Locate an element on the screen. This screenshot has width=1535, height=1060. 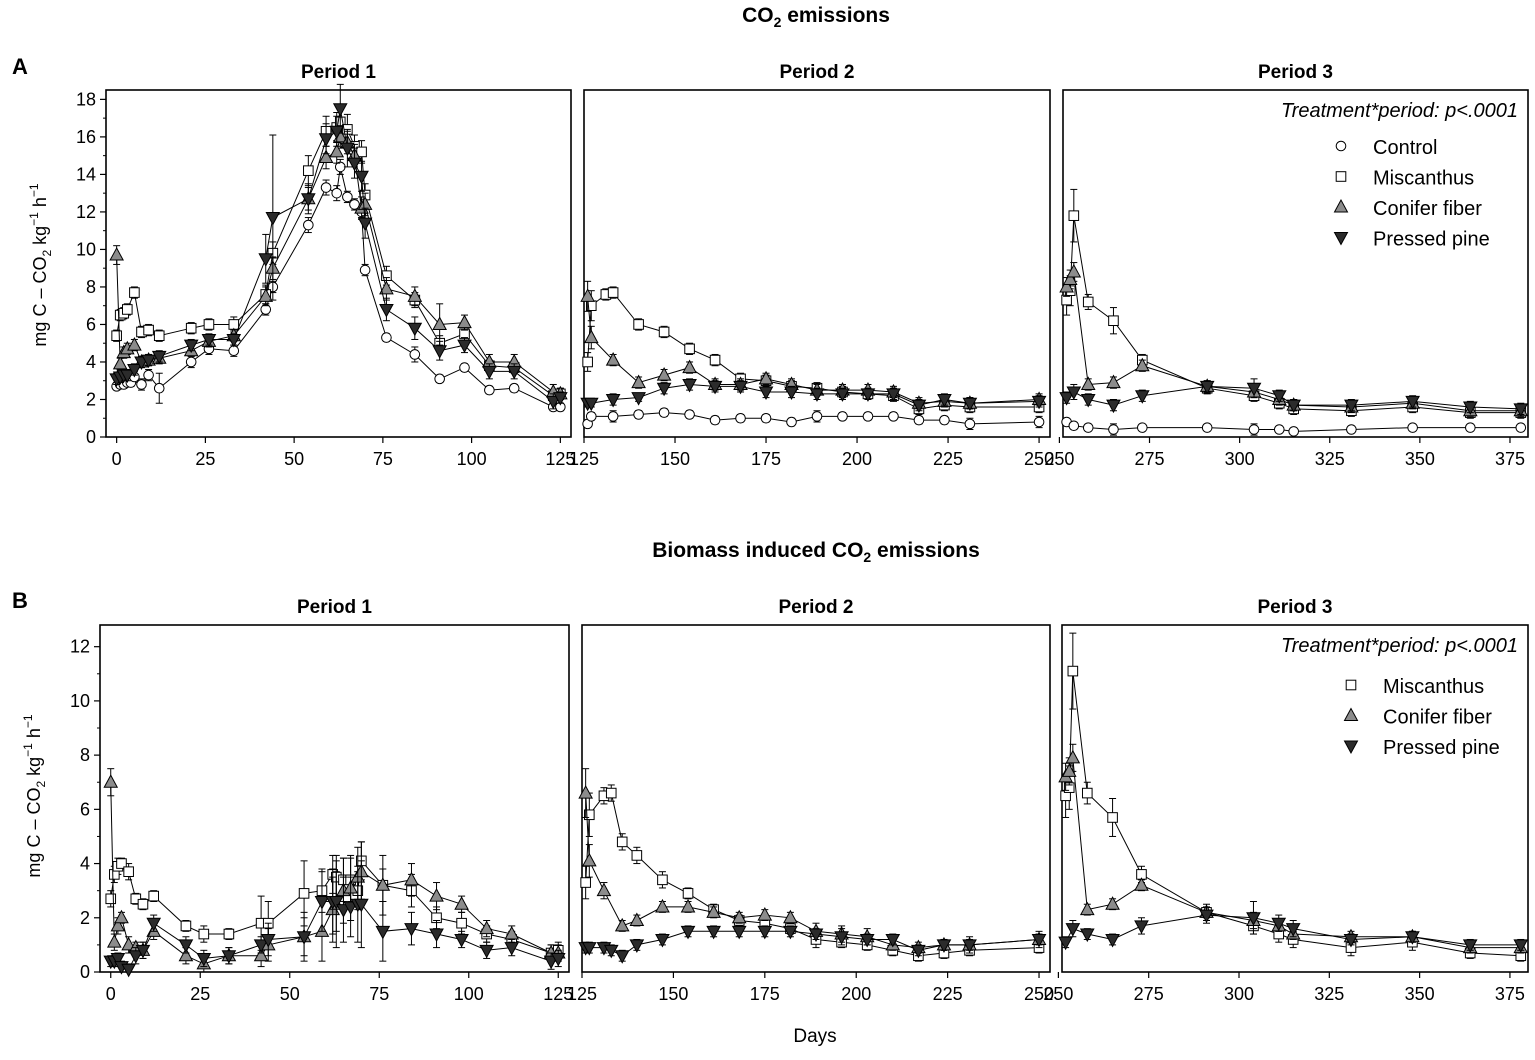
chart-a-p2-point-conifer-fiber is located at coordinates (638, 381).